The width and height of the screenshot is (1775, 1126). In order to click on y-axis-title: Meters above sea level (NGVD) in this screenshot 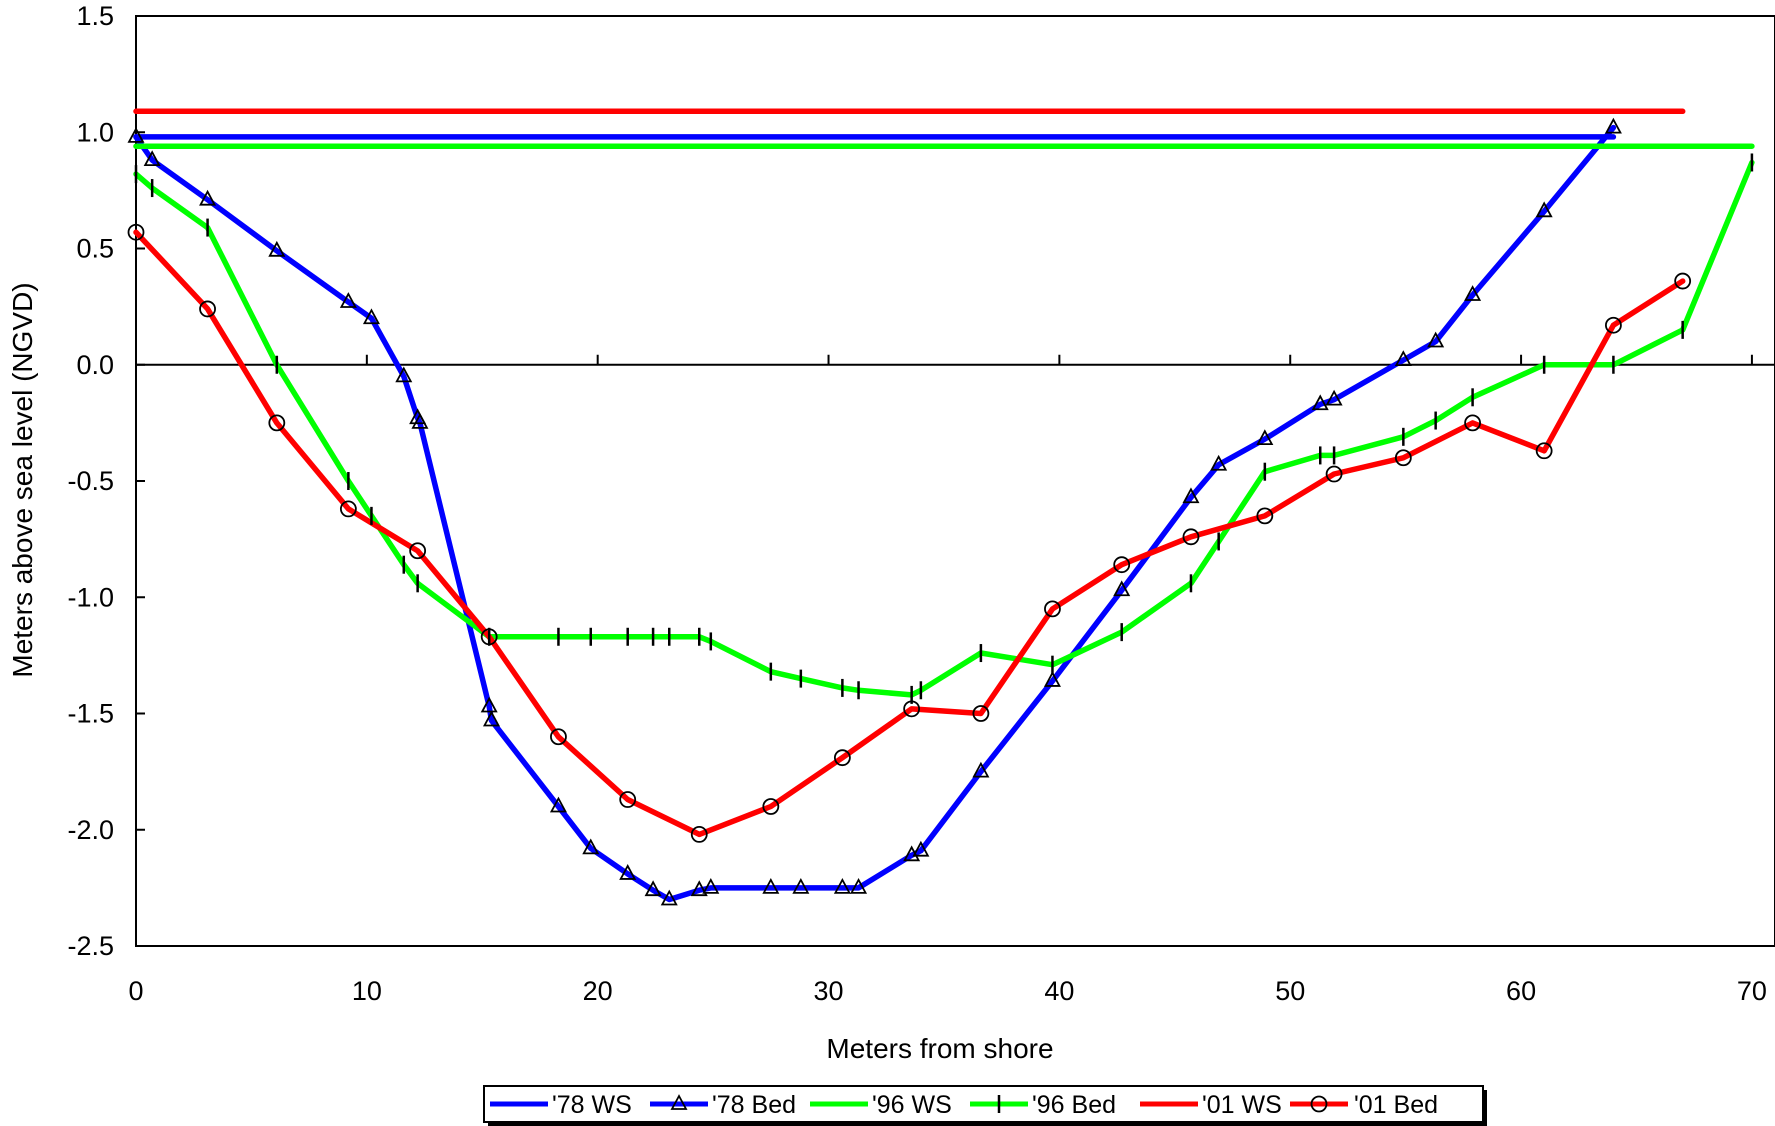, I will do `click(22, 479)`.